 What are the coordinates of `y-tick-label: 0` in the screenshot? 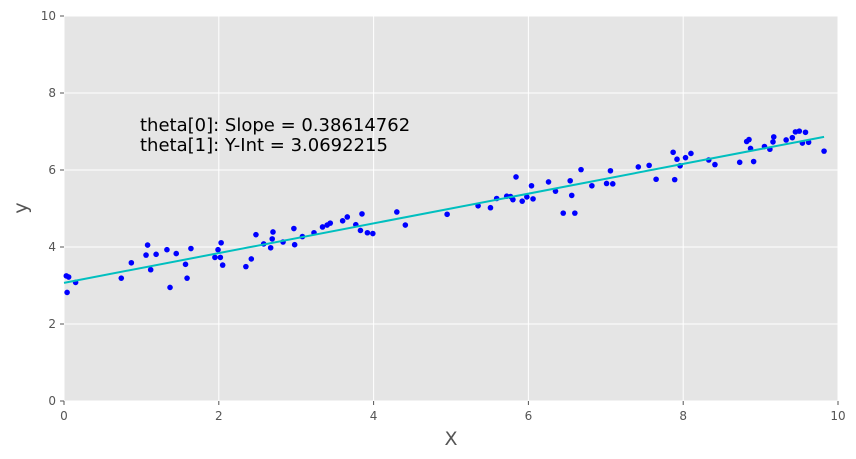 It's located at (52, 401).